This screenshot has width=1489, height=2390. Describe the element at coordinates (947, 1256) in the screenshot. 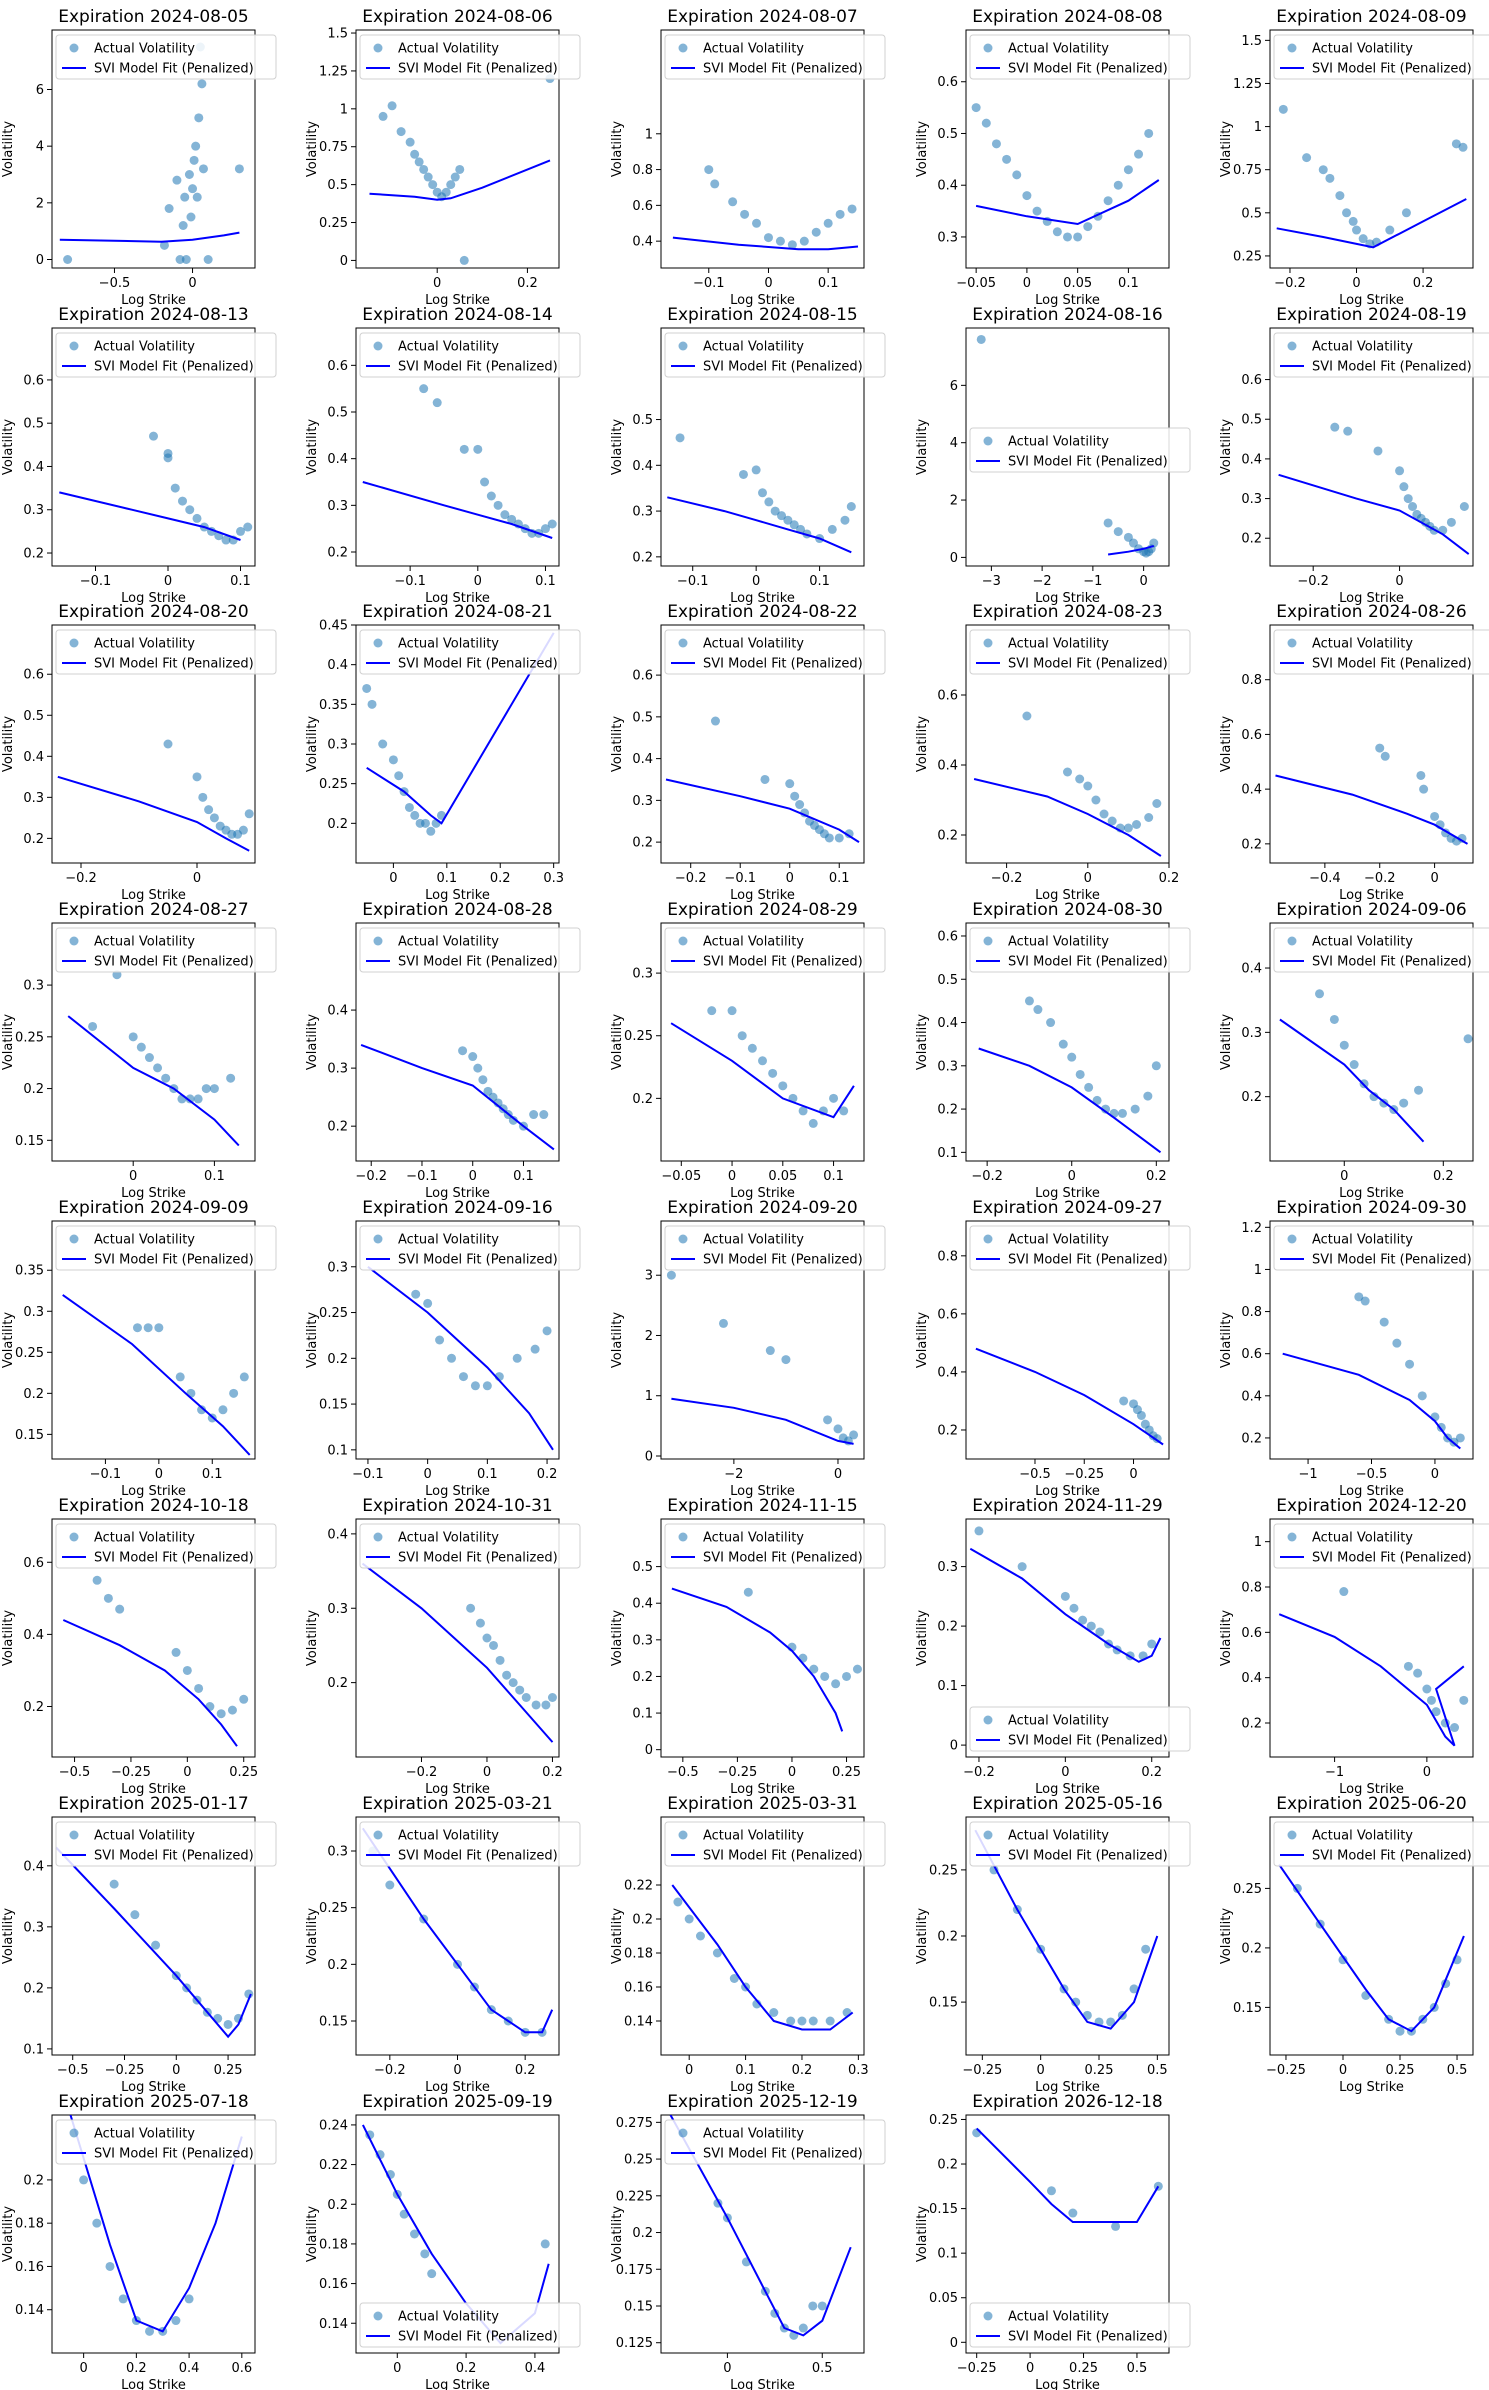

I see `y-tick-label: 0.8` at that location.